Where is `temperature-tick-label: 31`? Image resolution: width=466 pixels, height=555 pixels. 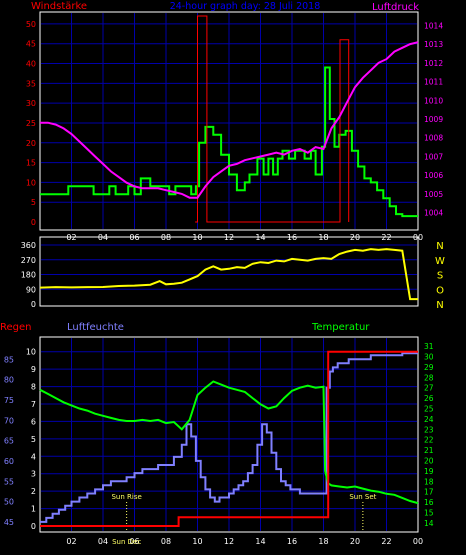 temperature-tick-label: 31 is located at coordinates (429, 346).